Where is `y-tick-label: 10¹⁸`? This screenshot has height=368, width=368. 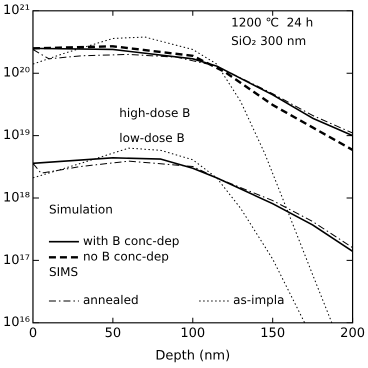
y-tick-label: 10¹⁸ is located at coordinates (16, 198).